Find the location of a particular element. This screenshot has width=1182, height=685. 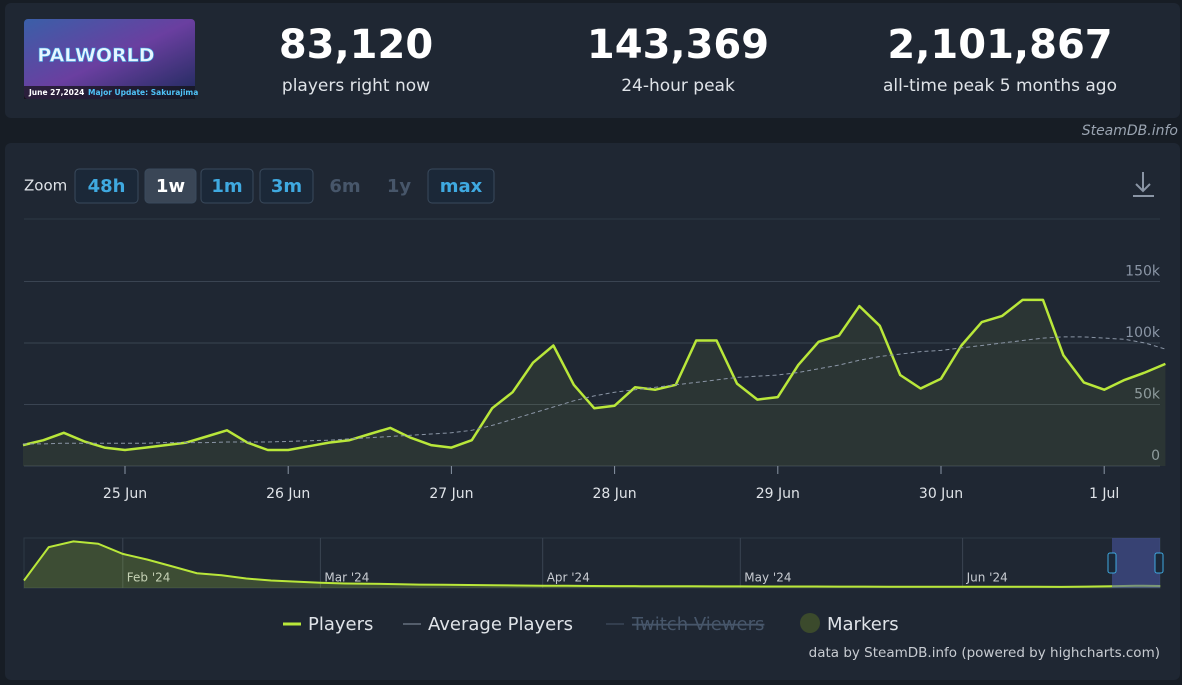

stat-value: 2,101,867 is located at coordinates (999, 45).